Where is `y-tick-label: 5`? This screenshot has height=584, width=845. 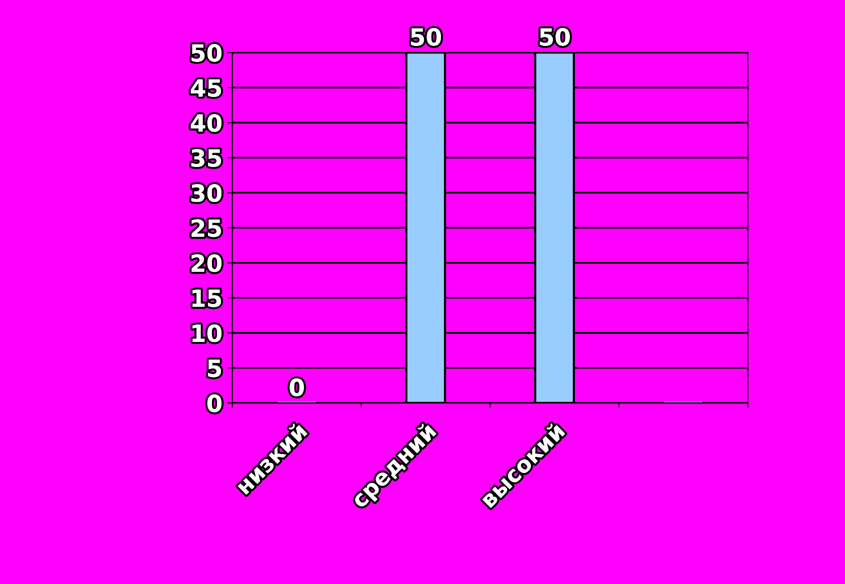 y-tick-label: 5 is located at coordinates (215, 369).